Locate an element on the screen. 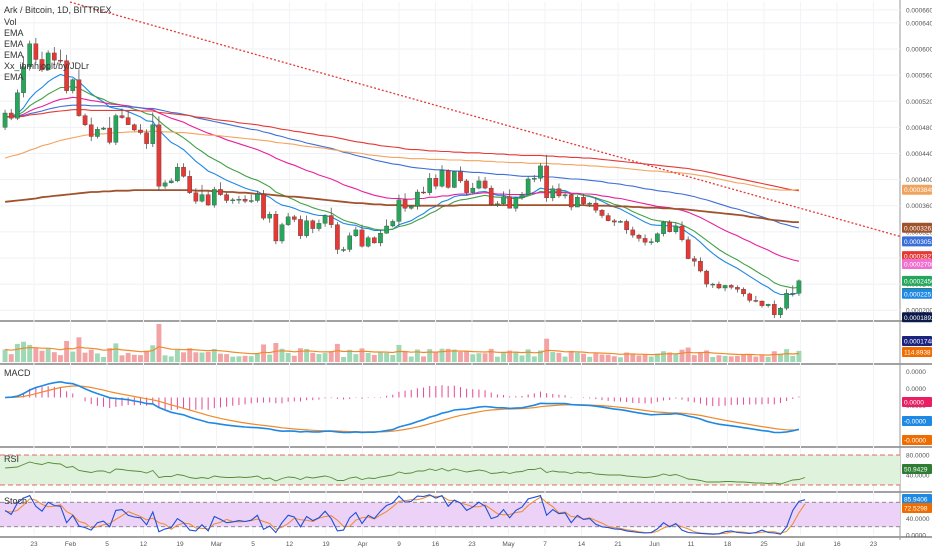 The image size is (932, 550). macd-panel is located at coordinates (402, 407).